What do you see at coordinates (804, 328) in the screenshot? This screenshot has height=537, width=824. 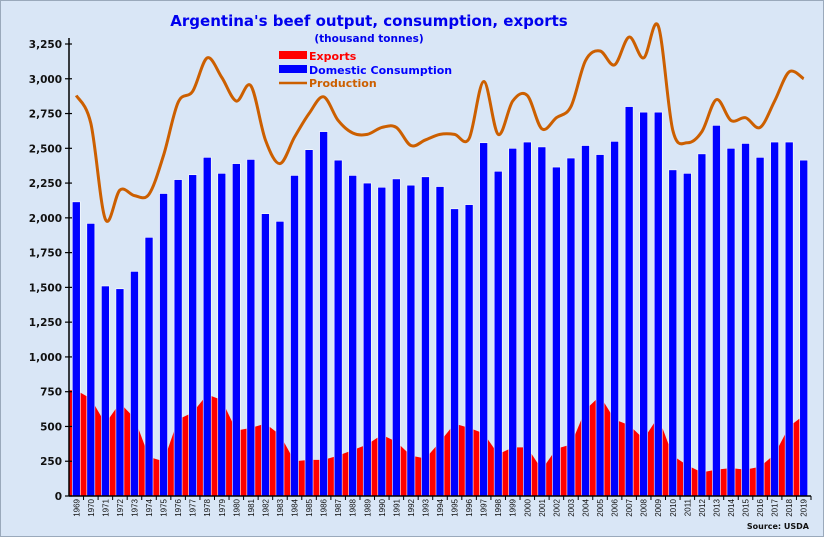 I see `consumption-bar-2019` at bounding box center [804, 328].